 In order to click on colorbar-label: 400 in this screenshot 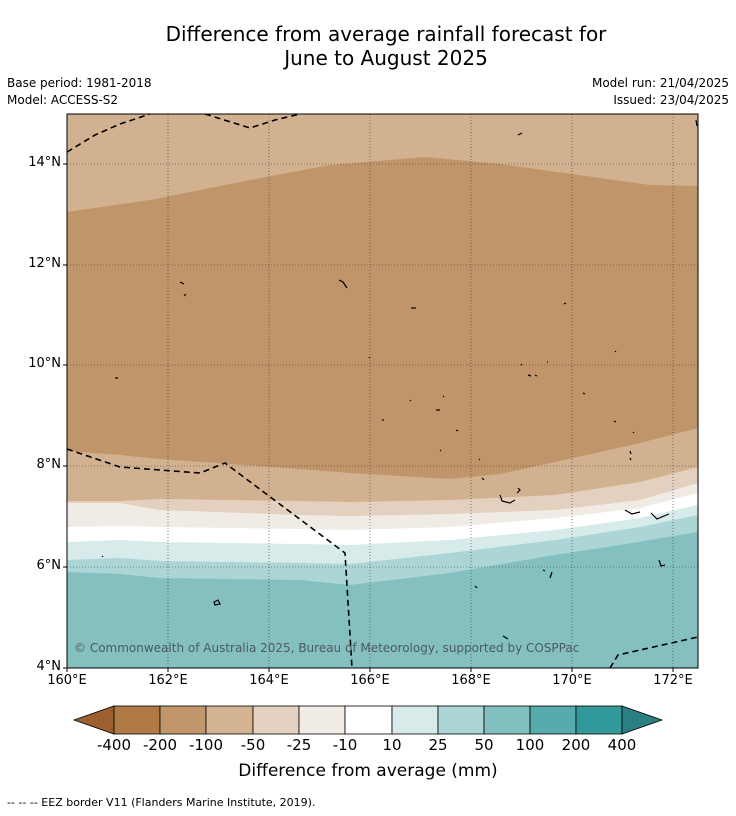, I will do `click(622, 745)`.